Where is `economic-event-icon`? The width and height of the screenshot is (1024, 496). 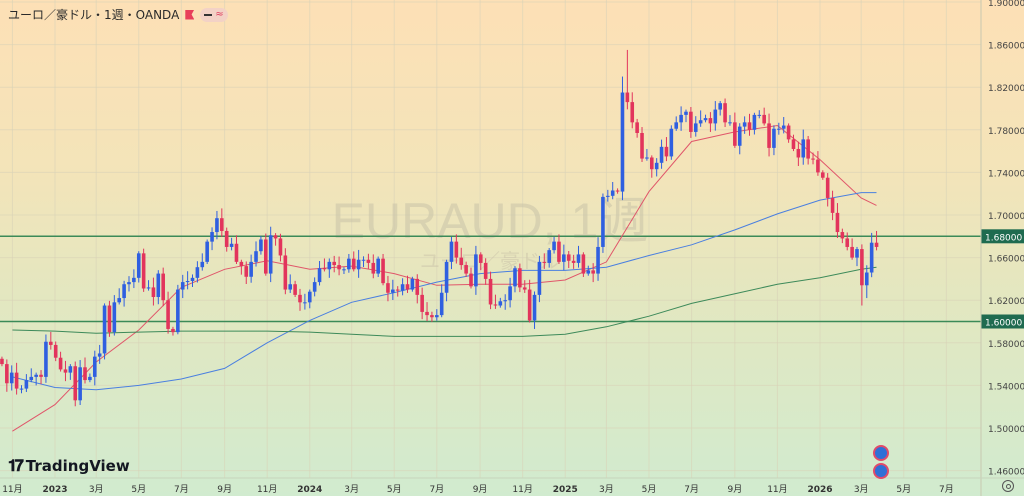 economic-event-icon is located at coordinates (881, 453).